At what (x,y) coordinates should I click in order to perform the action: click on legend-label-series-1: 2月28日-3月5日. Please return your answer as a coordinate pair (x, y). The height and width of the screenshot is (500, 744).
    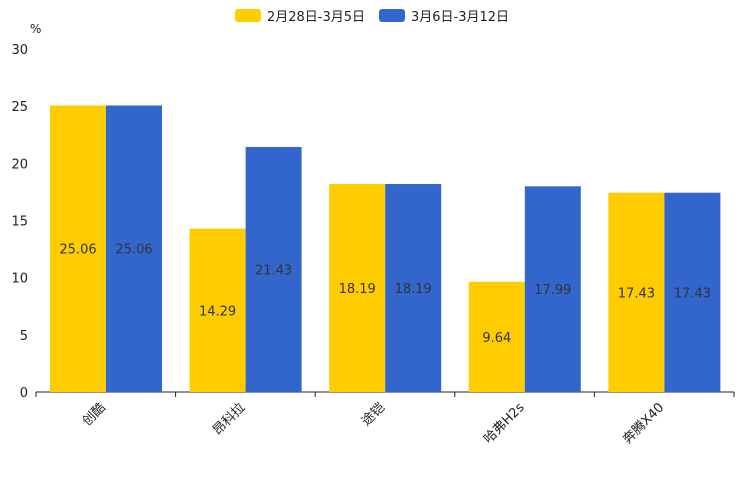
    Looking at the image, I should click on (315, 17).